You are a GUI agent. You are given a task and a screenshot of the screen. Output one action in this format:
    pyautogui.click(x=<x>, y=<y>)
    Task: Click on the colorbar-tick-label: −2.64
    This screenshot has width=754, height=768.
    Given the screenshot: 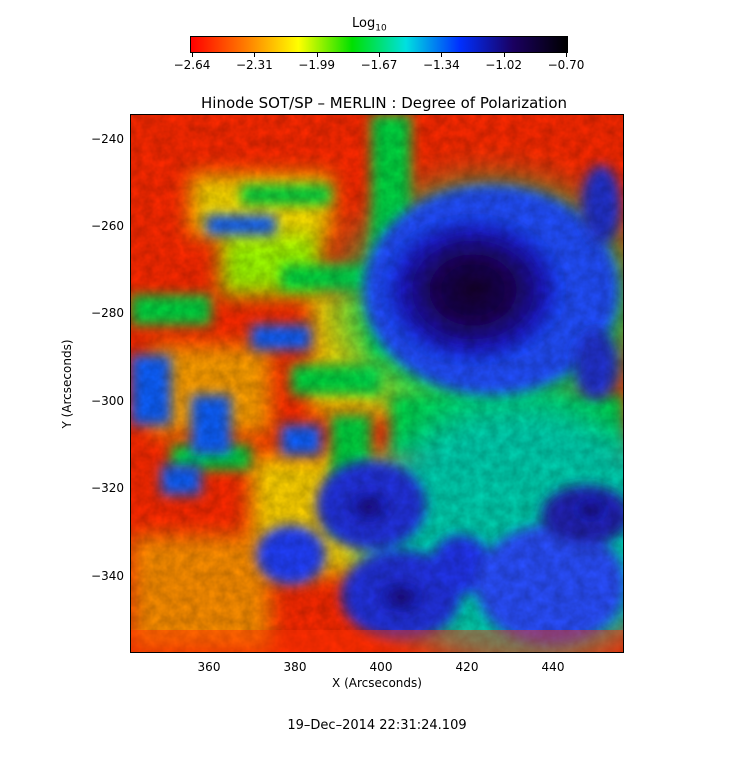 What is the action you would take?
    pyautogui.click(x=192, y=65)
    